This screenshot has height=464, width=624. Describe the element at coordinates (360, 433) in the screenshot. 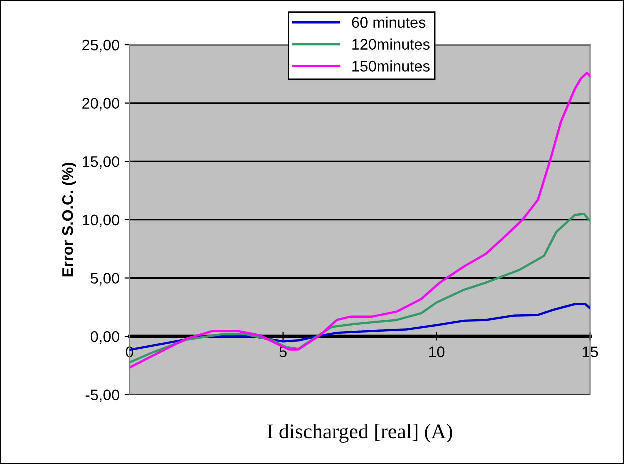

I see `x-axis-title: I discharged [real] (A)` at that location.